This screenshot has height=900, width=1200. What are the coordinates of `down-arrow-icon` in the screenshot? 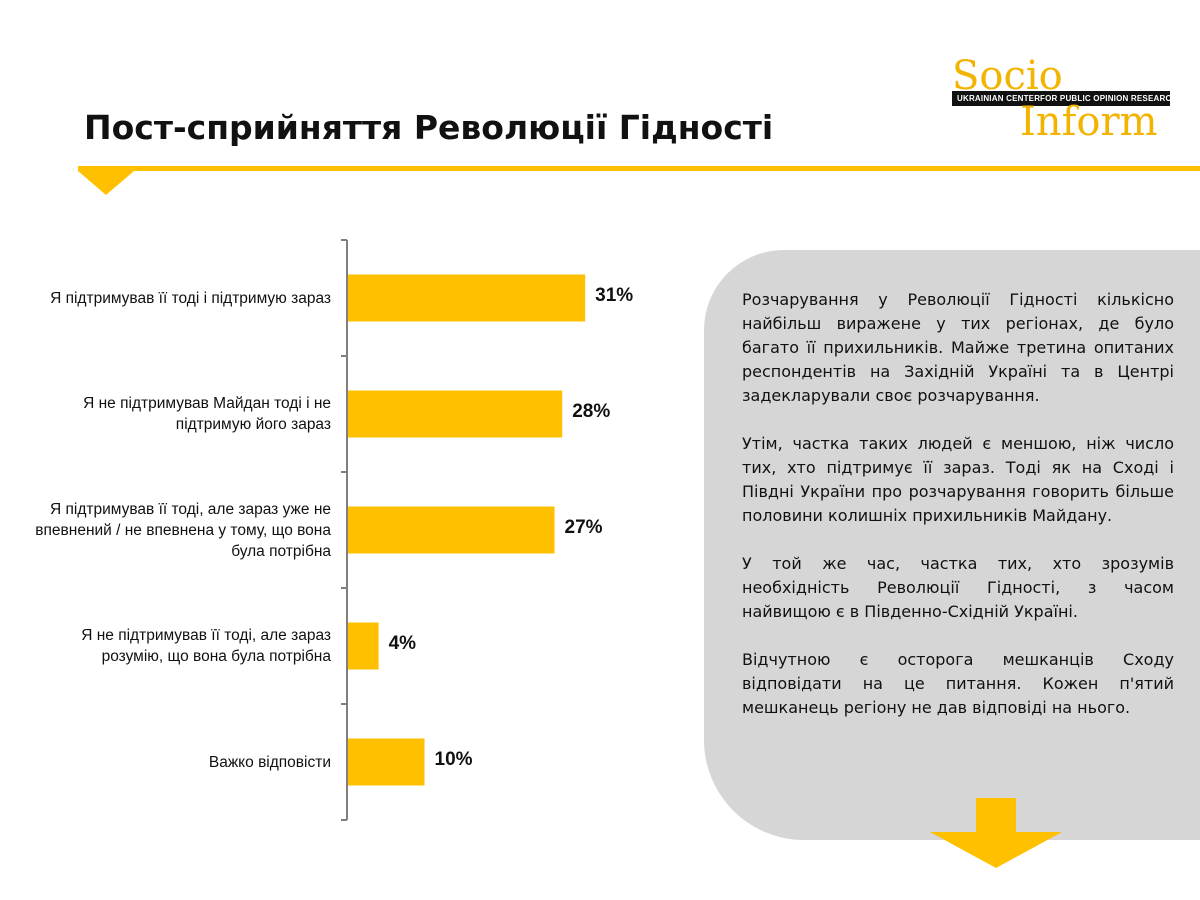 It's located at (996, 833).